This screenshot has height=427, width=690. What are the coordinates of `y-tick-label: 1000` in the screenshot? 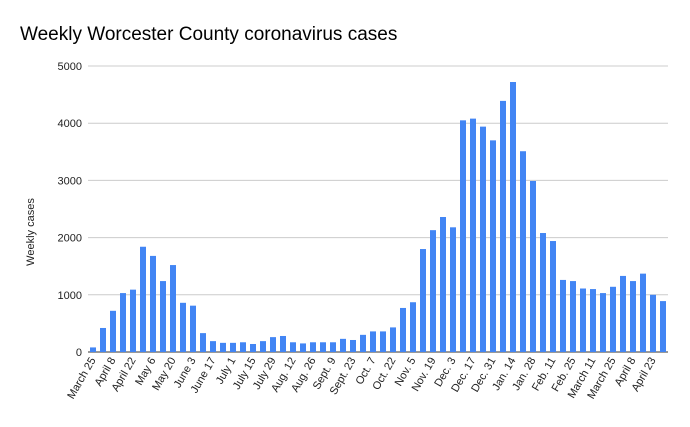 It's located at (70, 296).